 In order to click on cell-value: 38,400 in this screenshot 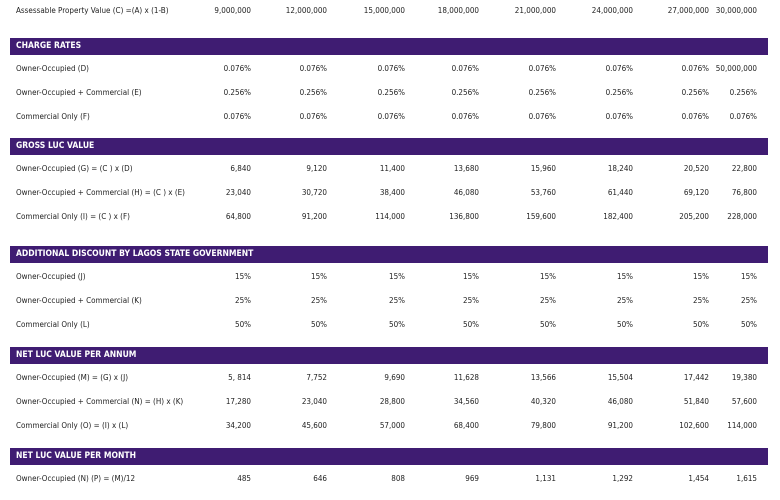, I will do `click(392, 192)`.